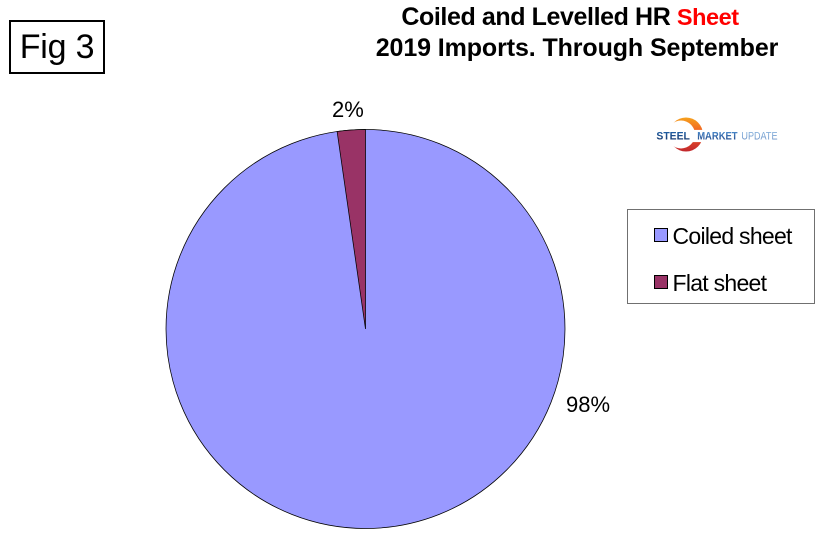  Describe the element at coordinates (673, 137) in the screenshot. I see `svg-text: STEEL` at that location.